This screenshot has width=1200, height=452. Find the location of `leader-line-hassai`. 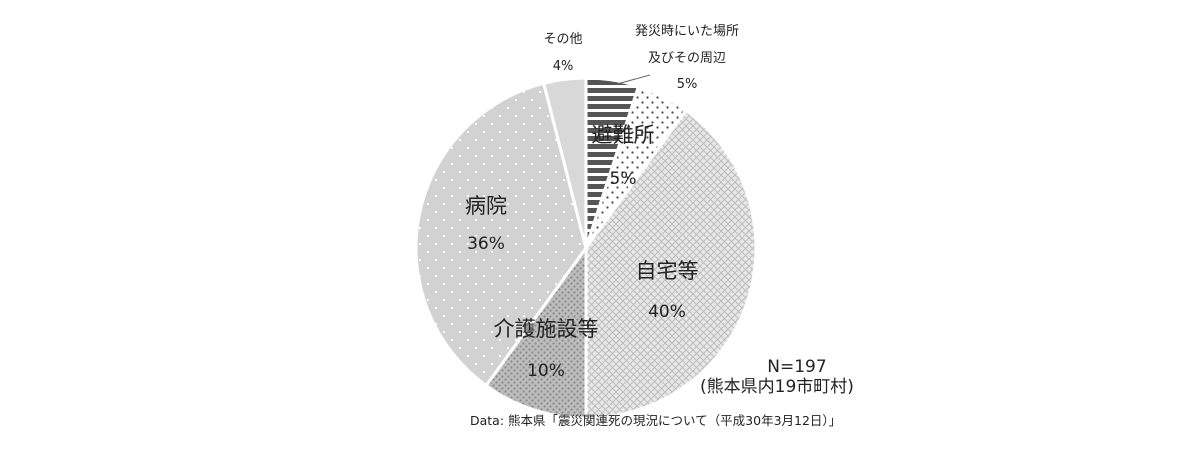

leader-line-hassai is located at coordinates (633, 79).